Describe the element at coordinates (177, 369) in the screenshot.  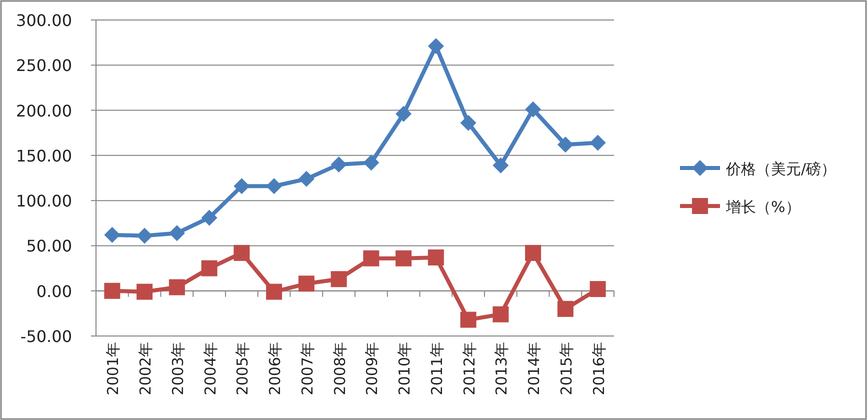
I see `x-tick-label: 2003年` at that location.